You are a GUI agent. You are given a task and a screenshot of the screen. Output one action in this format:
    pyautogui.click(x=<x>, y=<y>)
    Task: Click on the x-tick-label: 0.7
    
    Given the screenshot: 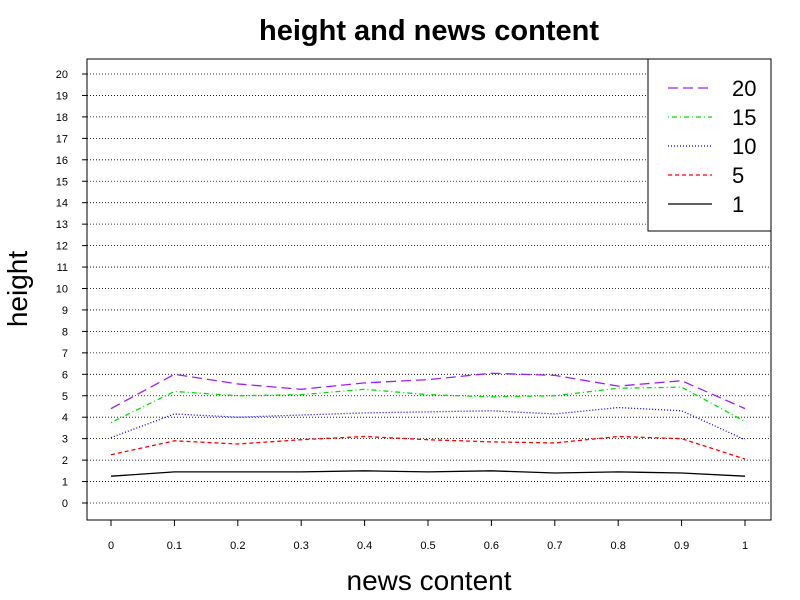 What is the action you would take?
    pyautogui.click(x=554, y=546)
    